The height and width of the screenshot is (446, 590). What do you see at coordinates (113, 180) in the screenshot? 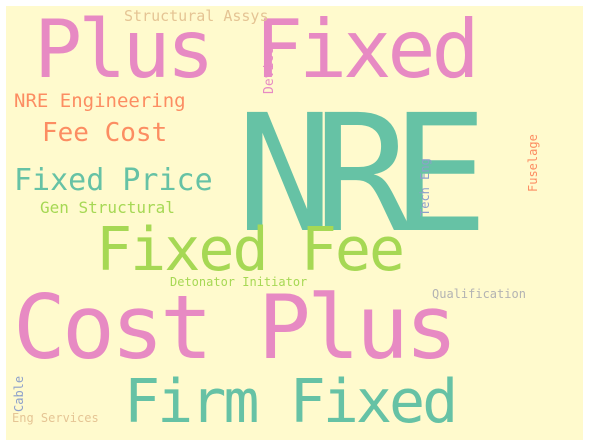
I see `word-fixed-price: Fixed Price` at bounding box center [113, 180].